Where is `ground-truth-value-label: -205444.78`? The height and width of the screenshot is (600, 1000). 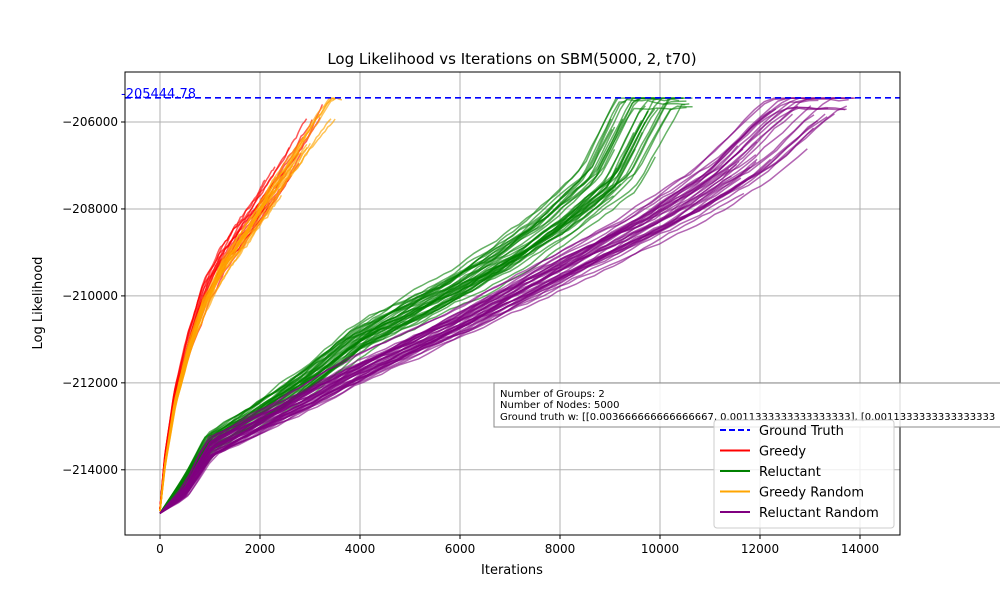 ground-truth-value-label: -205444.78 is located at coordinates (158, 94).